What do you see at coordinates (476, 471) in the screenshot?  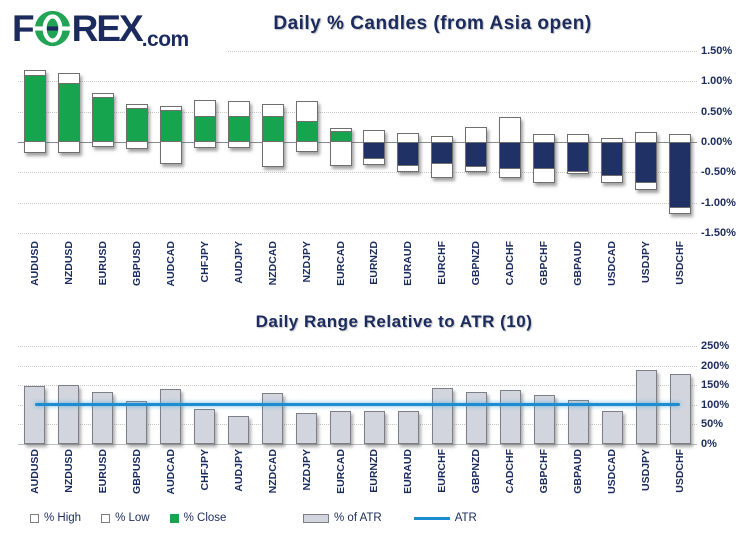 I see `x-tick-atr-GBPNZD: GBPNZD` at bounding box center [476, 471].